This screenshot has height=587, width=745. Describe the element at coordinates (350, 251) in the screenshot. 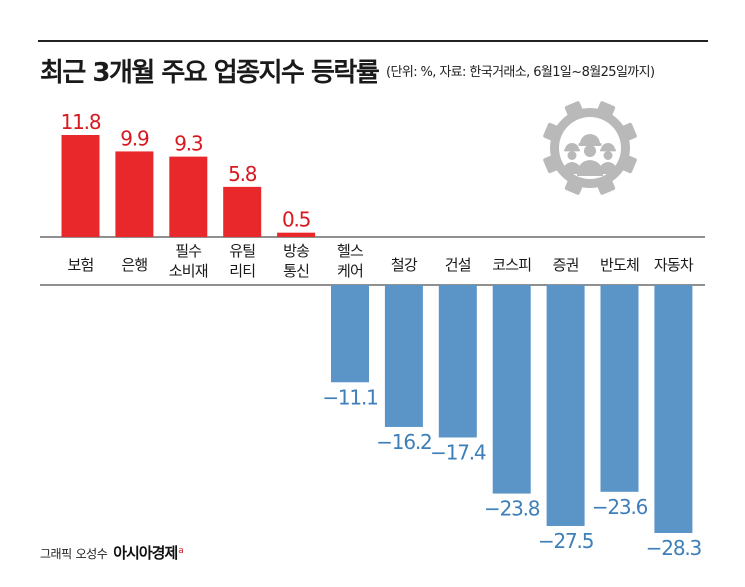

I see `category-label: 헬스` at that location.